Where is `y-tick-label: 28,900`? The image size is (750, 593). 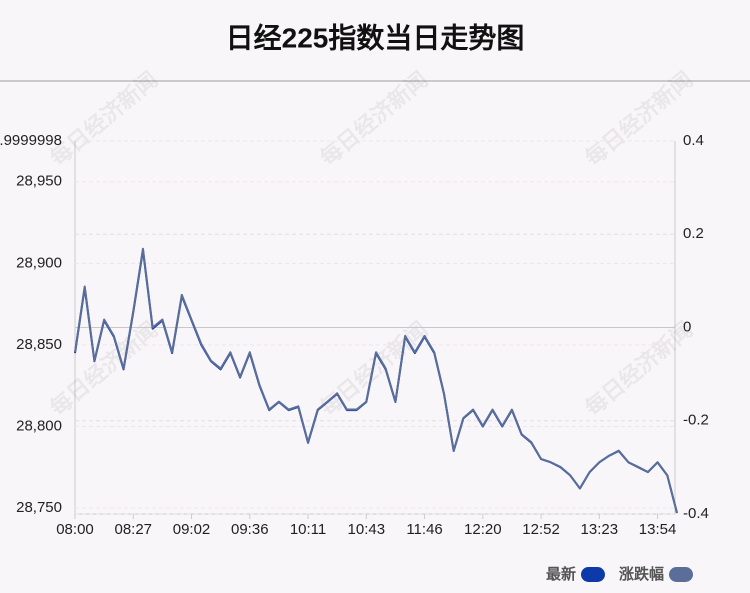
y-tick-label: 28,900 is located at coordinates (39, 262).